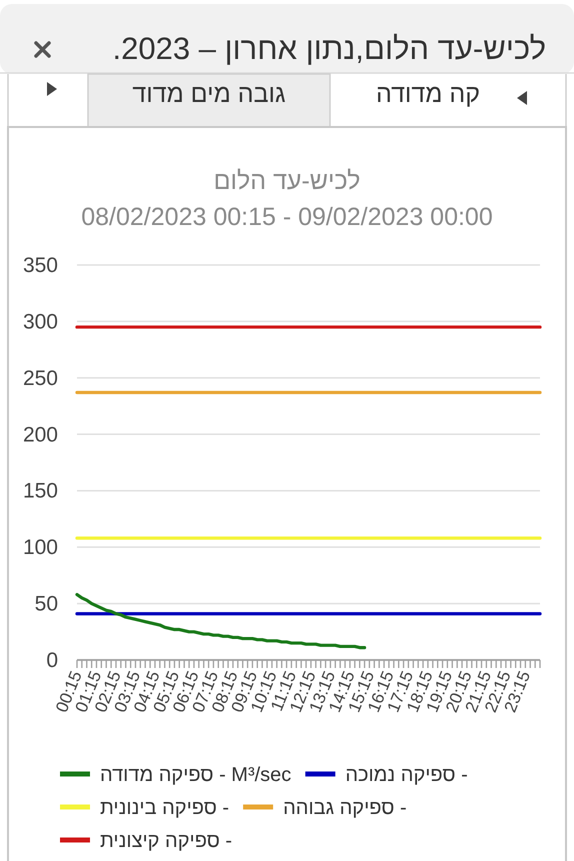 Image resolution: width=574 pixels, height=861 pixels. Describe the element at coordinates (209, 94) in the screenshot. I see `text: גובה מים מדוד` at that location.